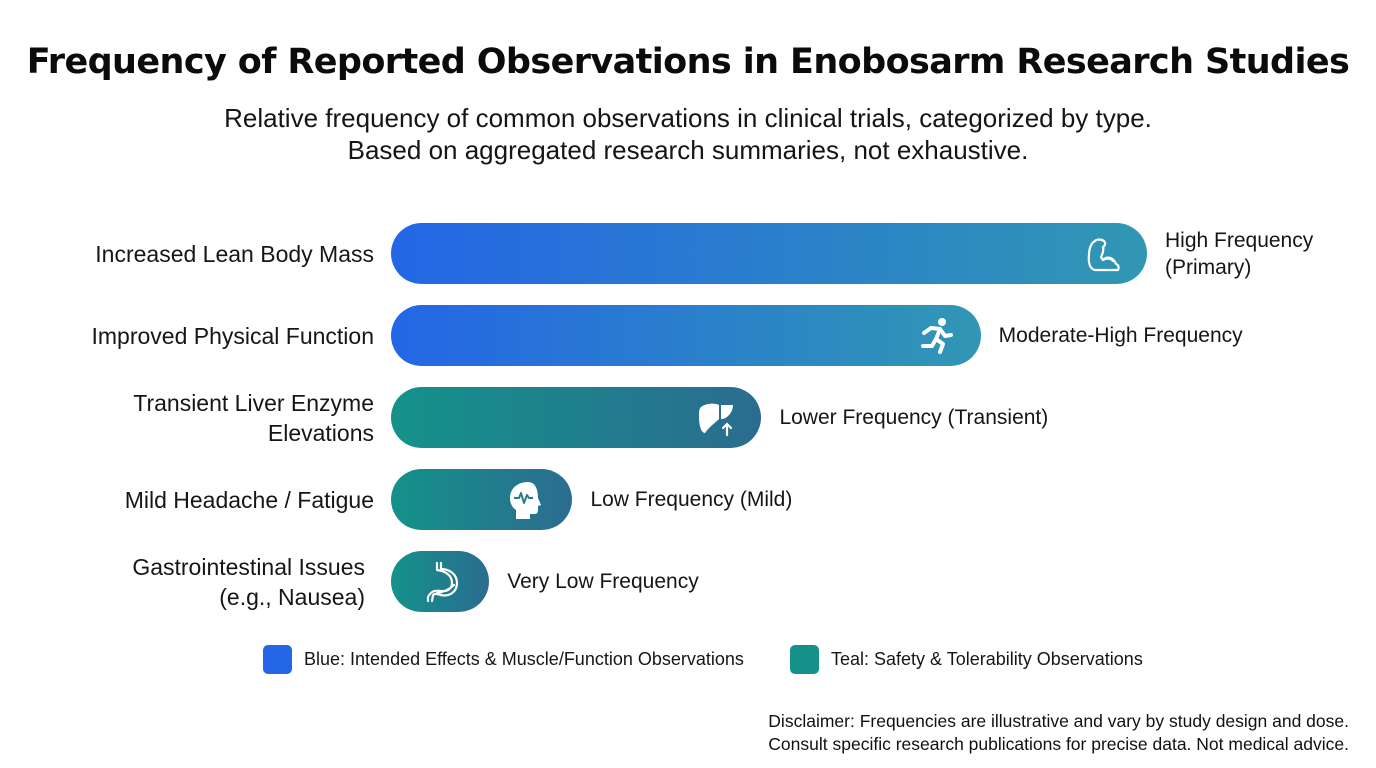 This screenshot has width=1376, height=768. What do you see at coordinates (253, 417) in the screenshot?
I see `category-label: Transient Liver Enzyme Elevations` at bounding box center [253, 417].